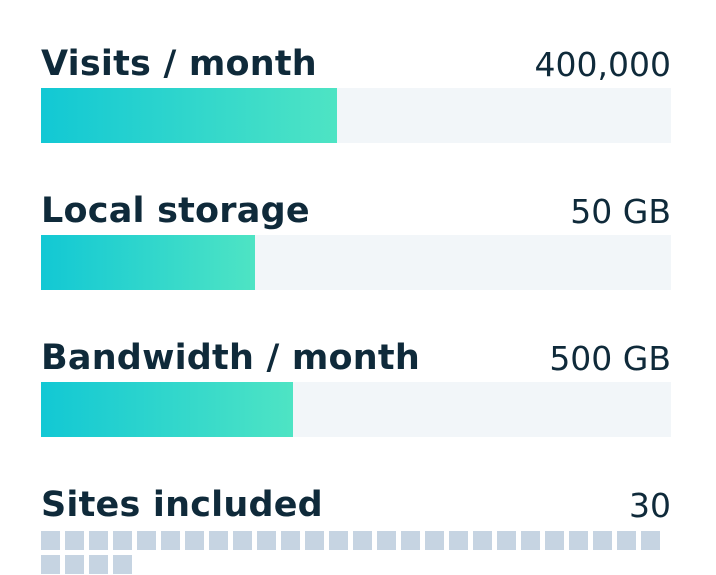  What do you see at coordinates (230, 358) in the screenshot?
I see `metric-bandwidth-label: Bandwidth / month` at bounding box center [230, 358].